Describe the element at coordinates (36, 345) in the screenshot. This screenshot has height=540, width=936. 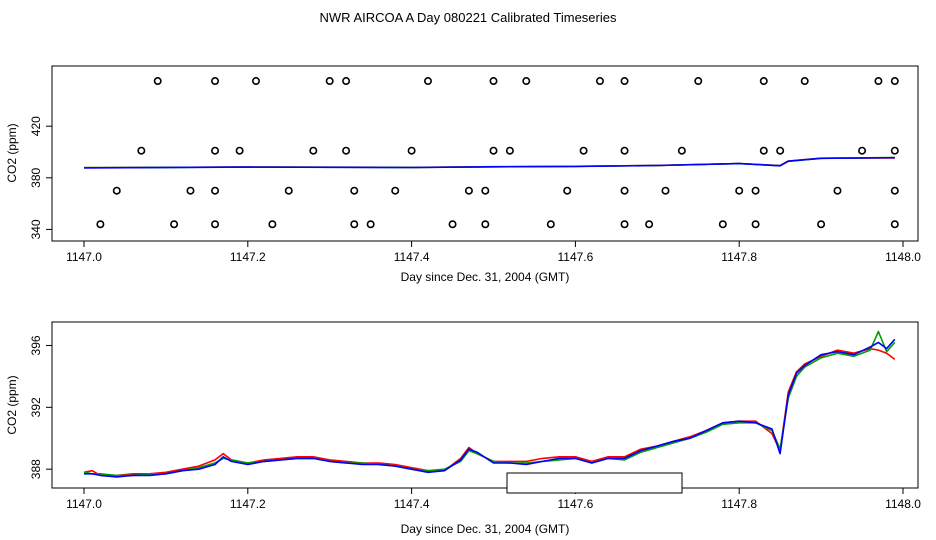
I see `y-tick-label: 396` at that location.